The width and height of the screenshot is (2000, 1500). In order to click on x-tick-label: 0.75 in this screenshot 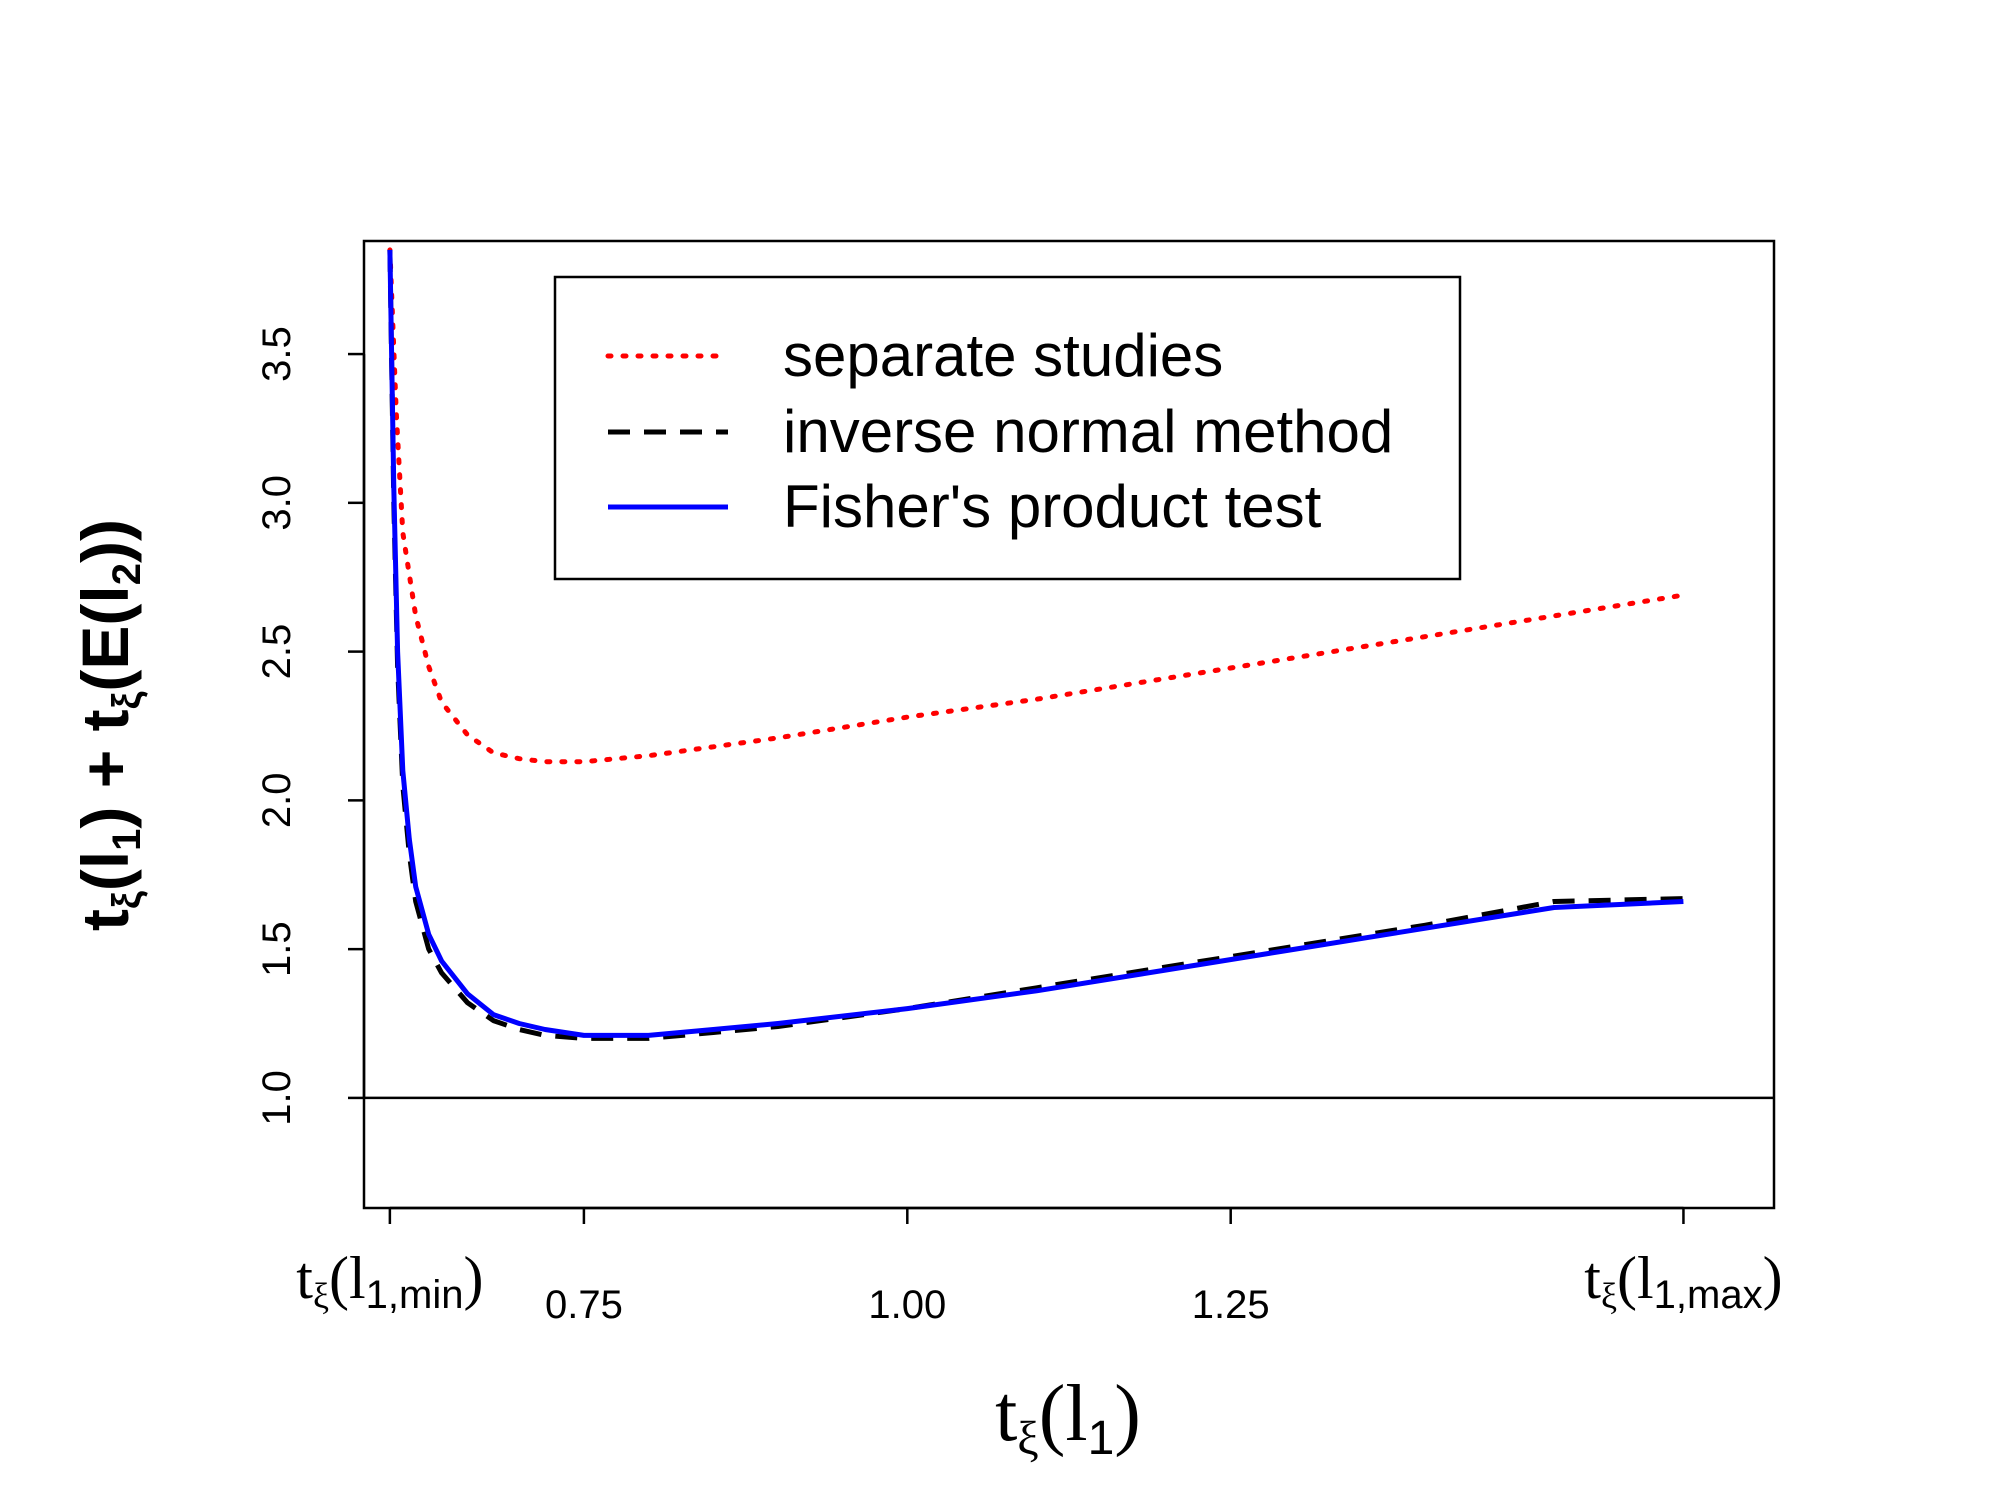, I will do `click(584, 1305)`.